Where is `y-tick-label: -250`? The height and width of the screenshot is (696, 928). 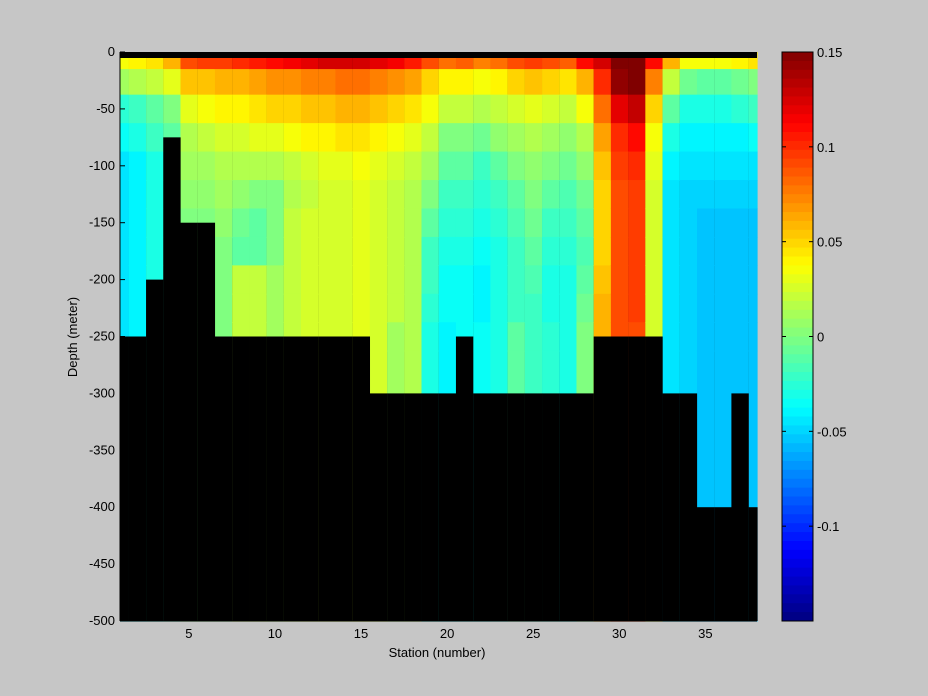
y-tick-label: -250 is located at coordinates (102, 336).